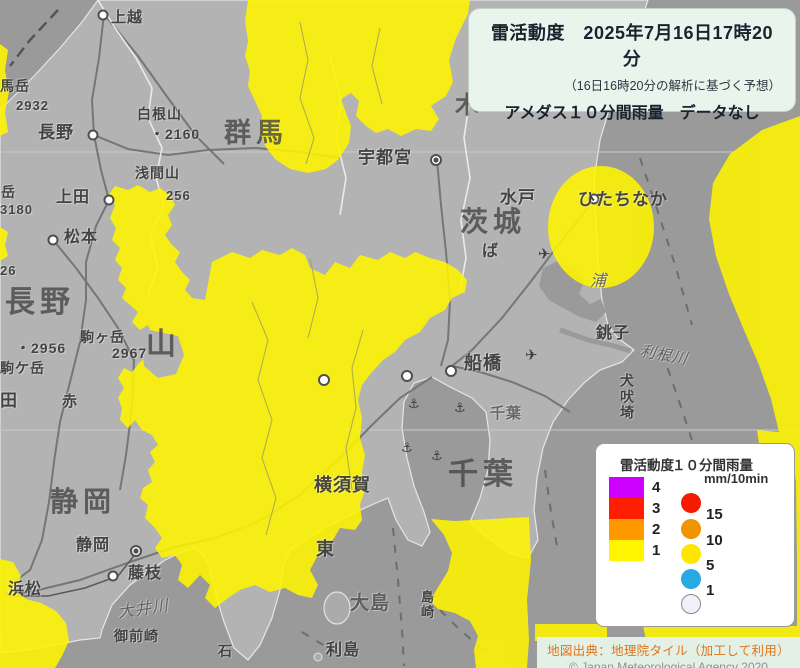 This screenshot has width=800, height=668. I want to click on activity-blob-boso-strip, so click(571, 632).